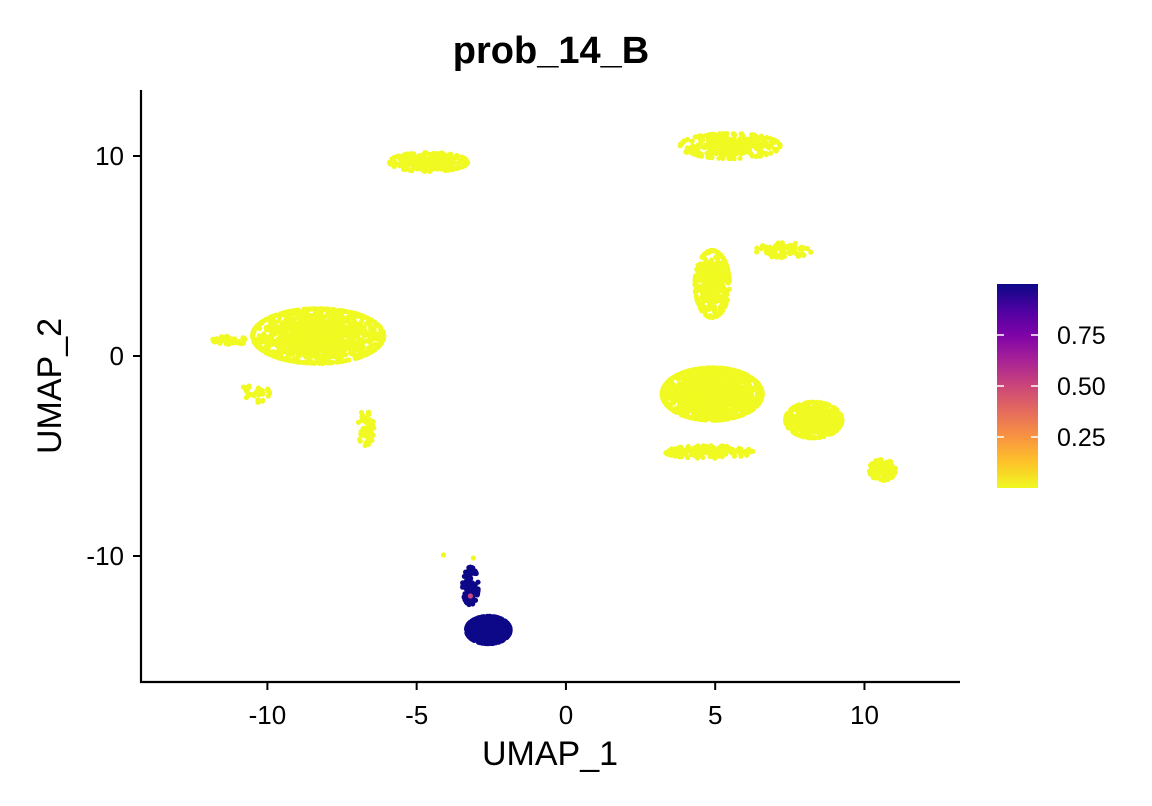  I want to click on cluster-bottom-cluster-main, so click(488, 630).